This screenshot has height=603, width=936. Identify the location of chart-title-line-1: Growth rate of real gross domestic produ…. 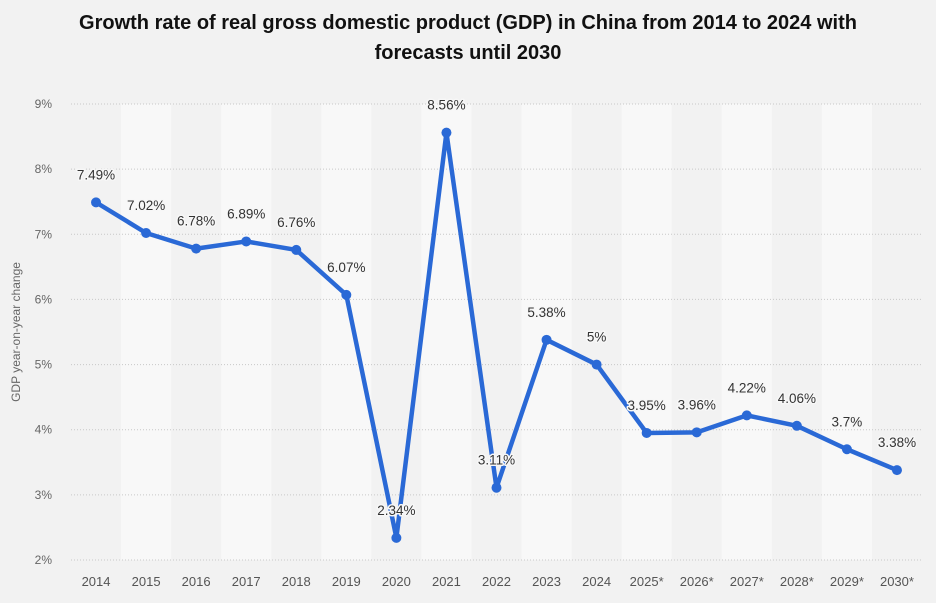
(468, 23).